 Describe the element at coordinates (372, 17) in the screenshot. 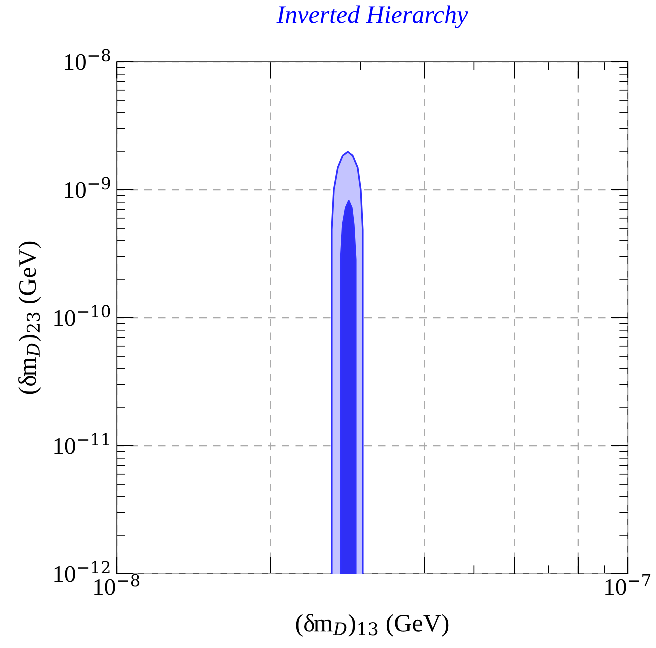

I see `chart-title: Inverted Hierarchy` at that location.